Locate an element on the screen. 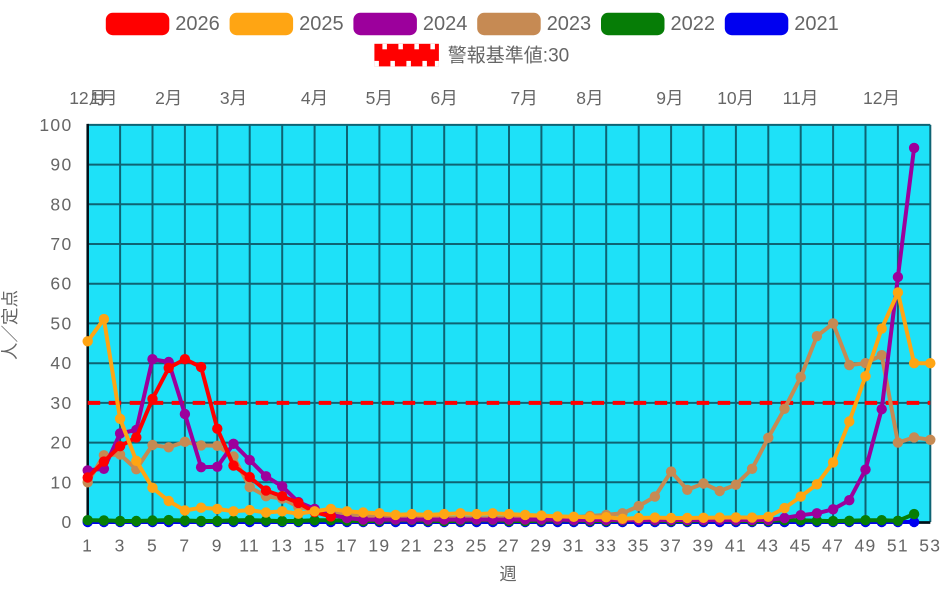 The height and width of the screenshot is (605, 945). svg-text: 3月 is located at coordinates (233, 98).